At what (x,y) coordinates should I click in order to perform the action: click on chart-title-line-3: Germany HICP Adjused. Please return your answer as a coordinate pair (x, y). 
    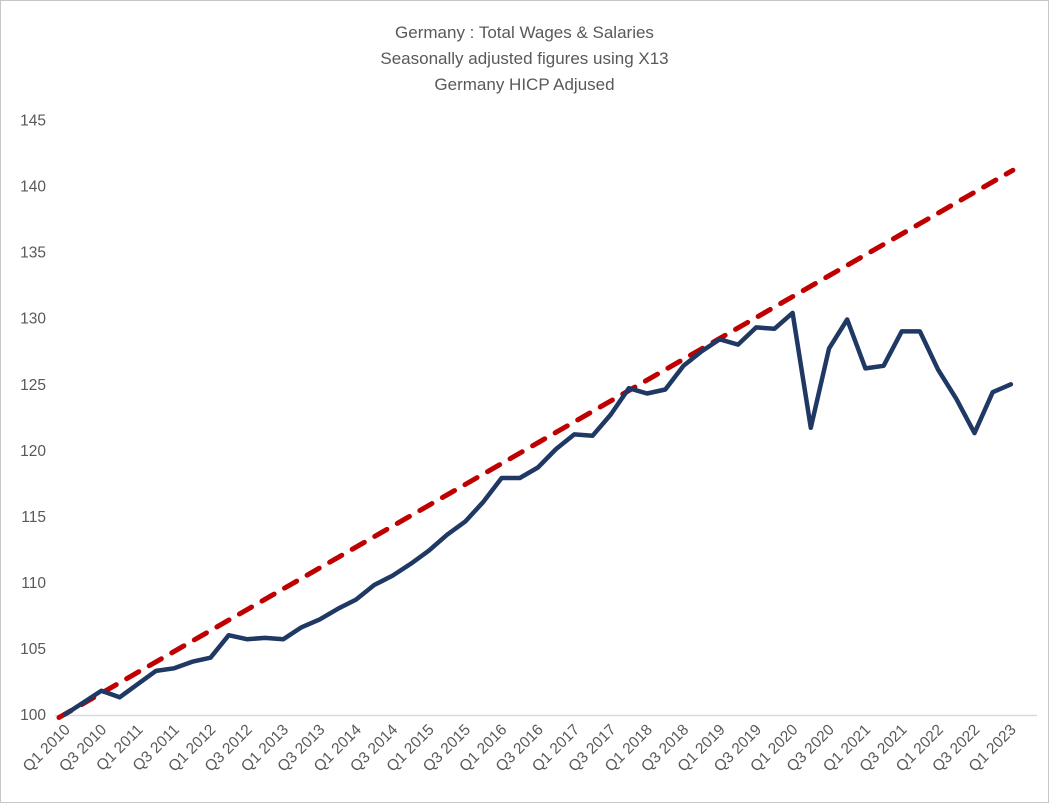
    Looking at the image, I should click on (524, 84).